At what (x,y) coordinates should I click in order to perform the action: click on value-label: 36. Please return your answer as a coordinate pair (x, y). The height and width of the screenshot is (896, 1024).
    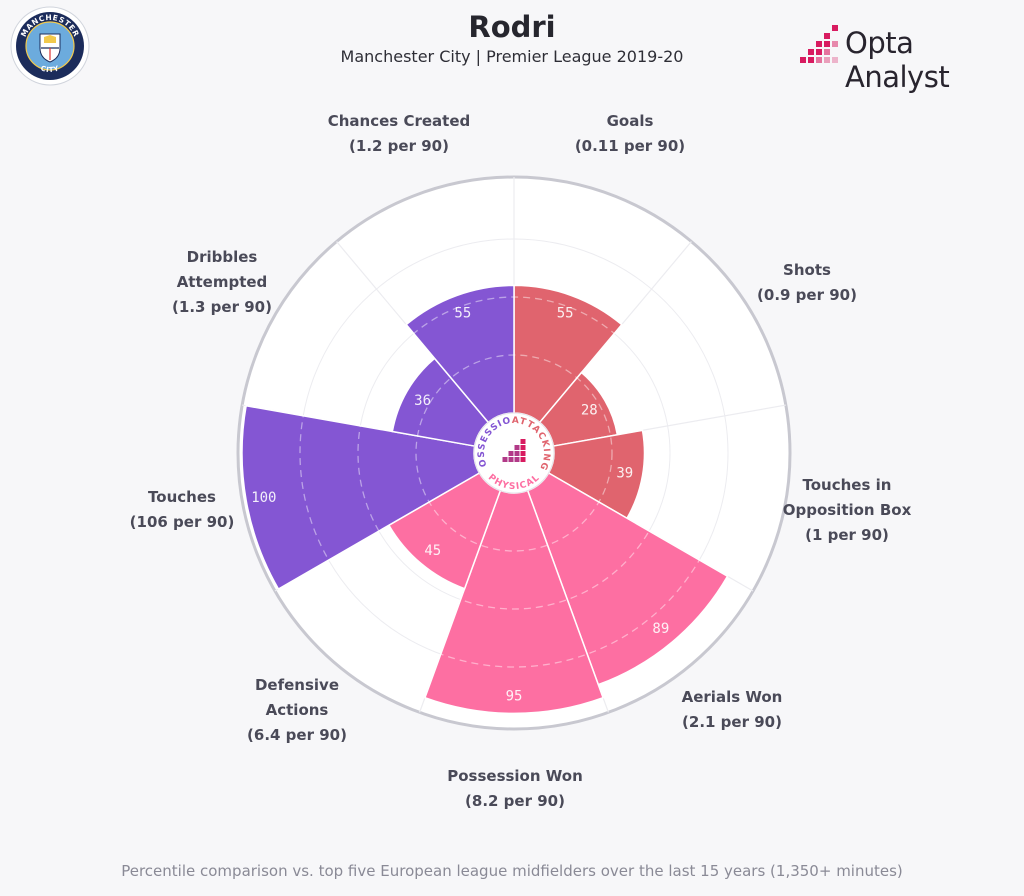
    Looking at the image, I should click on (422, 401).